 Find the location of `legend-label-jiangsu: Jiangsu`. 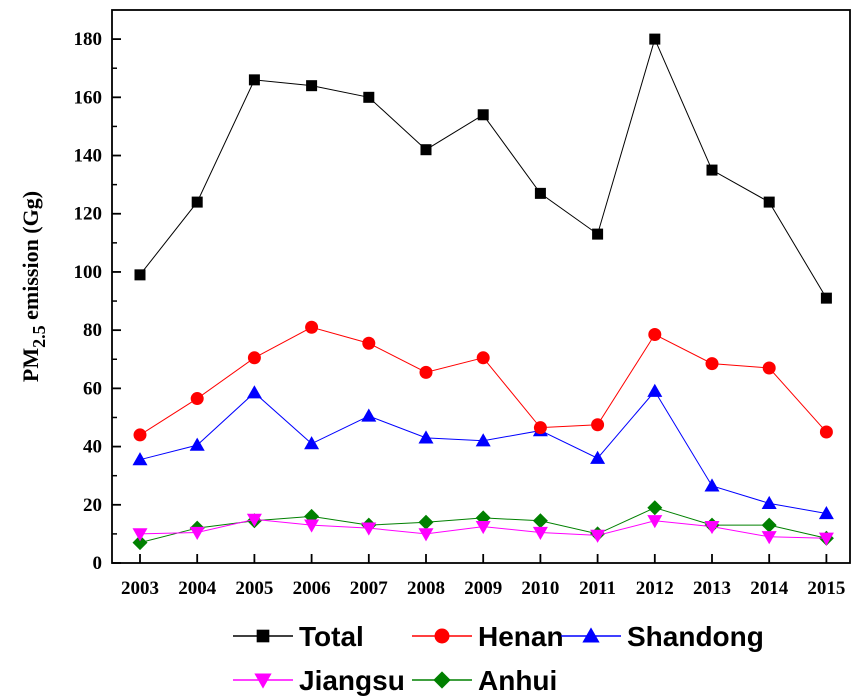

legend-label-jiangsu: Jiangsu is located at coordinates (352, 680).